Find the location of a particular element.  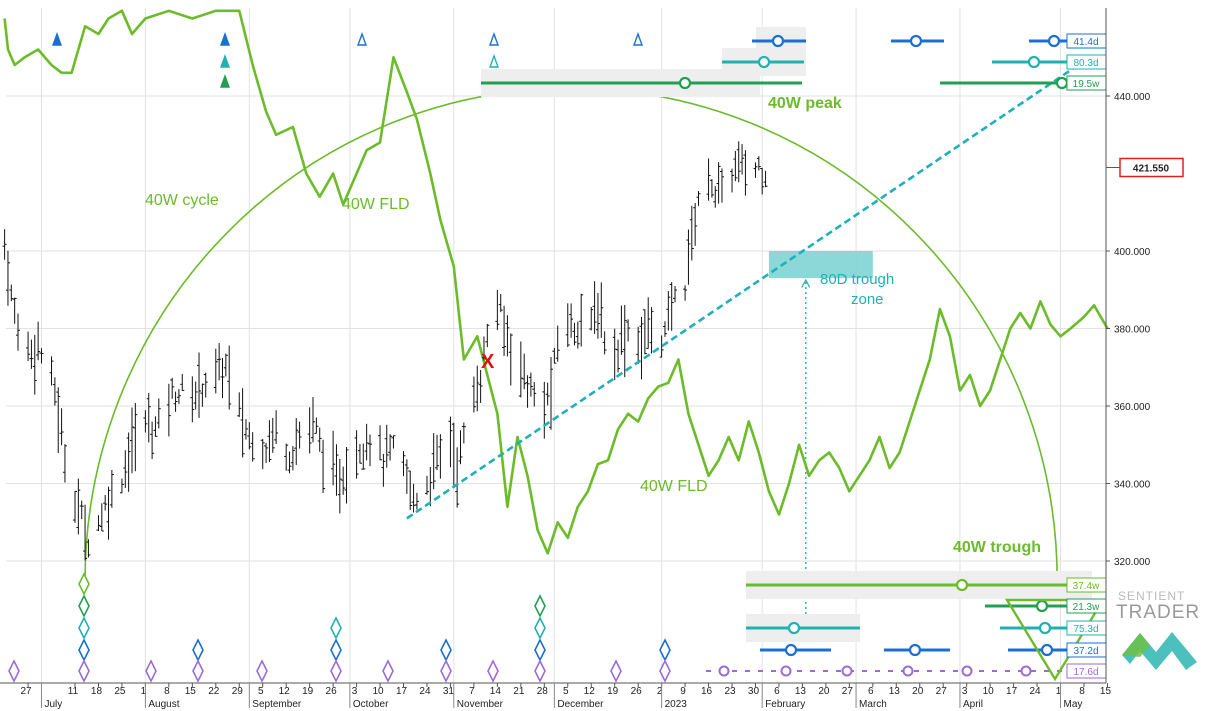

cross-marker: X is located at coordinates (488, 362).